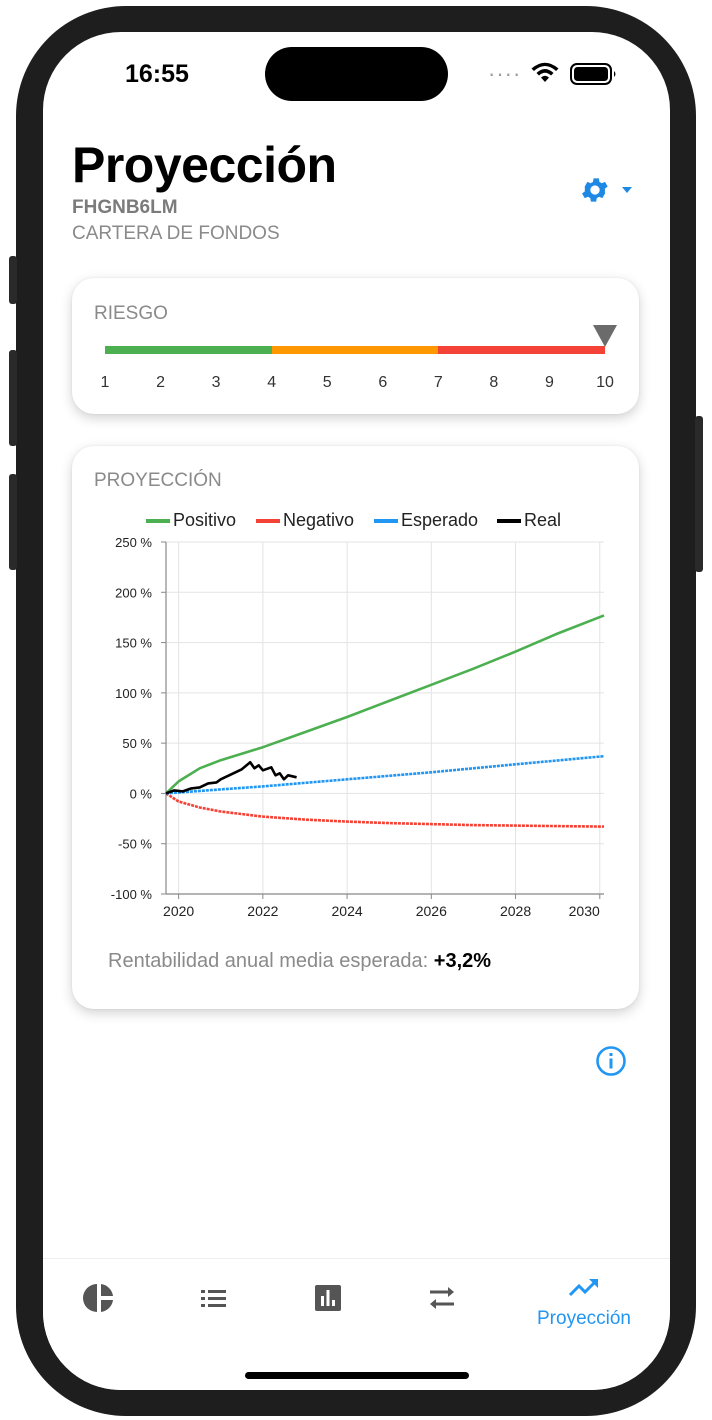 The width and height of the screenshot is (712, 1420). What do you see at coordinates (133, 542) in the screenshot?
I see `y-tick-label: 250 %` at bounding box center [133, 542].